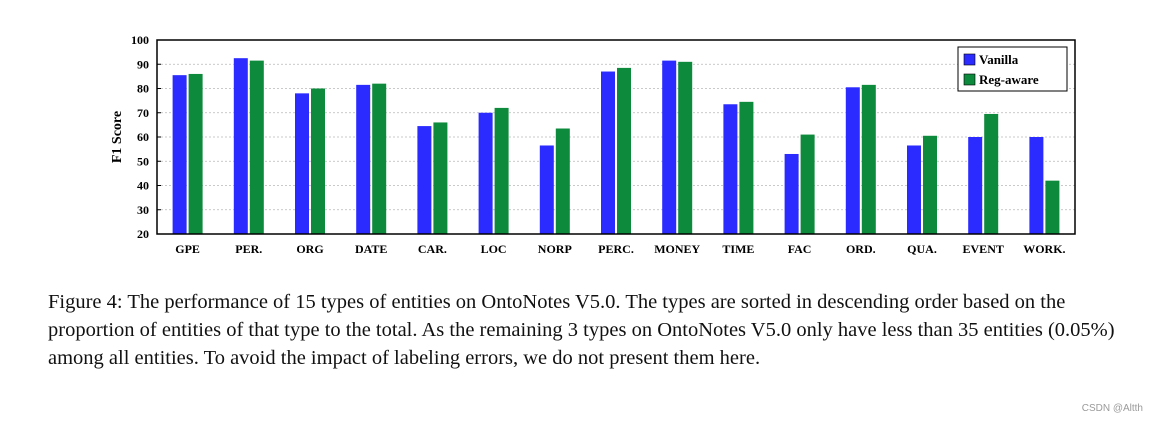 The image size is (1157, 422). I want to click on legend-box, so click(1012, 69).